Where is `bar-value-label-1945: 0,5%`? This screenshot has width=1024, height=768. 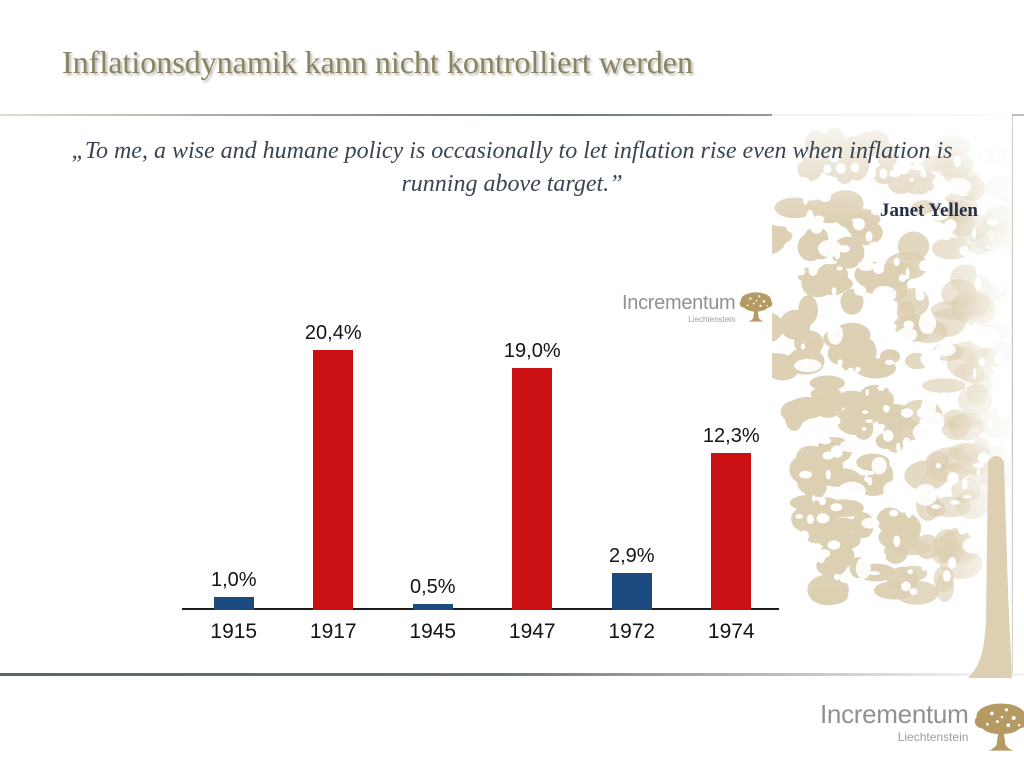 bar-value-label-1945: 0,5% is located at coordinates (432, 586).